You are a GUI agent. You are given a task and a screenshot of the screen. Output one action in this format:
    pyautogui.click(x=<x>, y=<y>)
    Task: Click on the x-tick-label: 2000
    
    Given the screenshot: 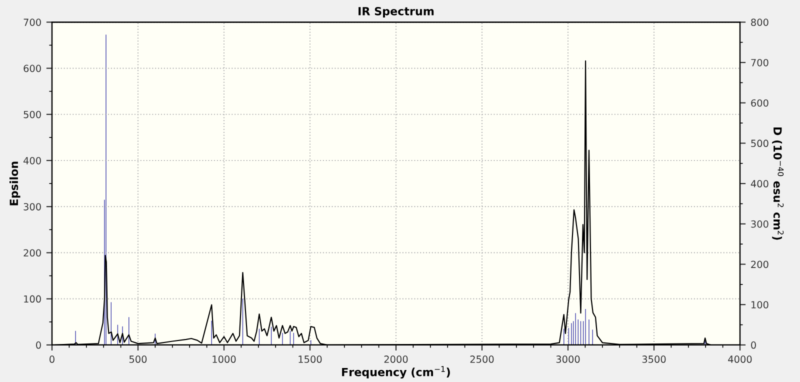 What is the action you would take?
    pyautogui.click(x=396, y=359)
    